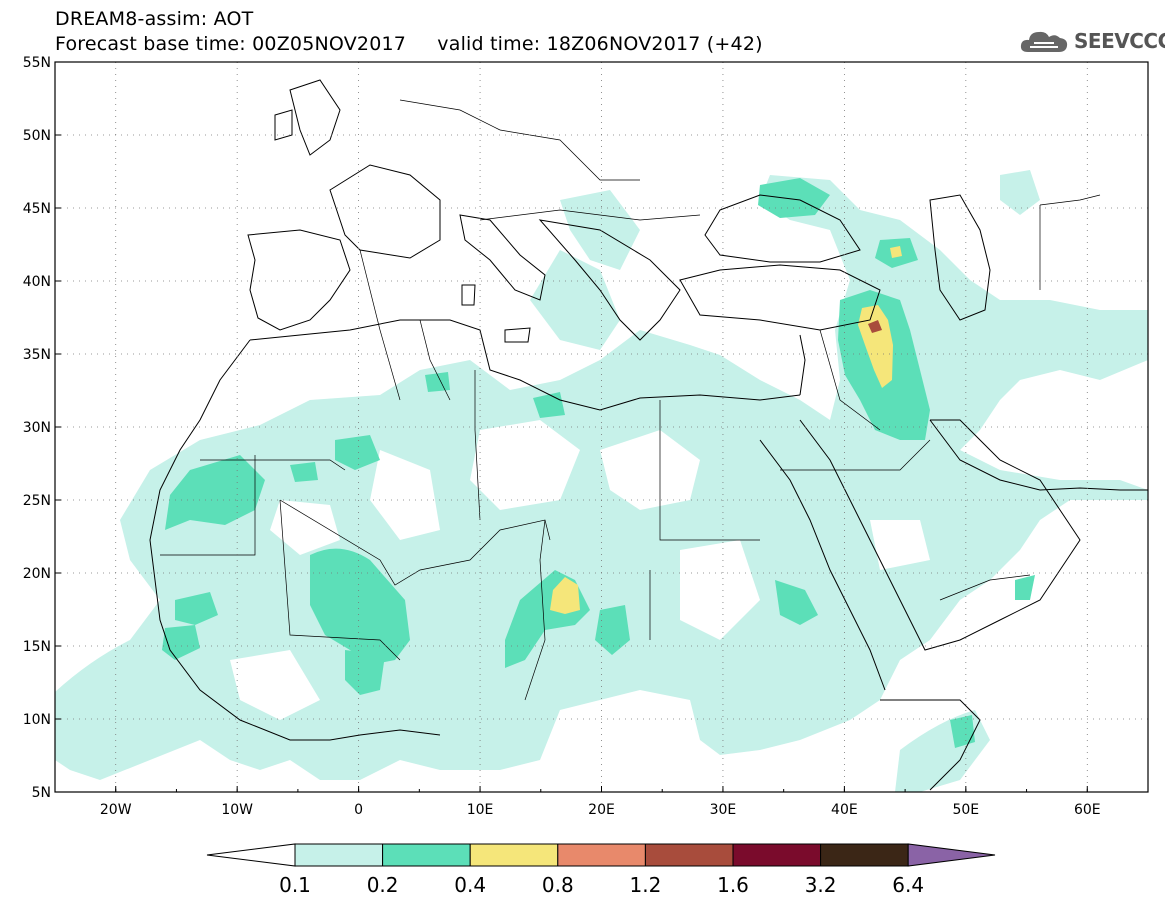 The image size is (1165, 905). What do you see at coordinates (37, 282) in the screenshot?
I see `lat-label: 40N` at bounding box center [37, 282].